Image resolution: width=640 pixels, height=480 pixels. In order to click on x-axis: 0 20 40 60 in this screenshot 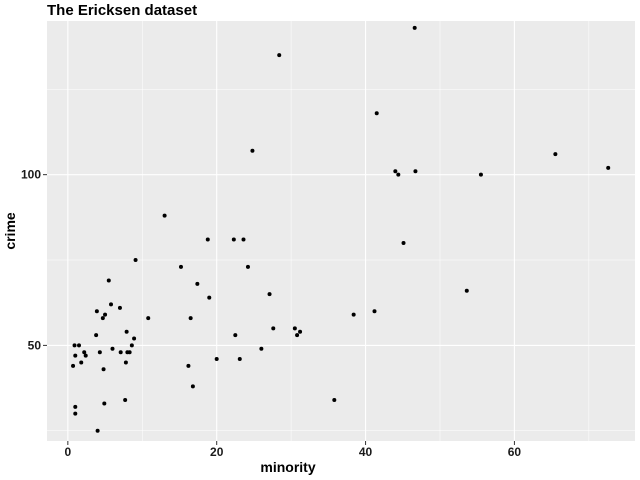, I will do `click(292, 450)`.